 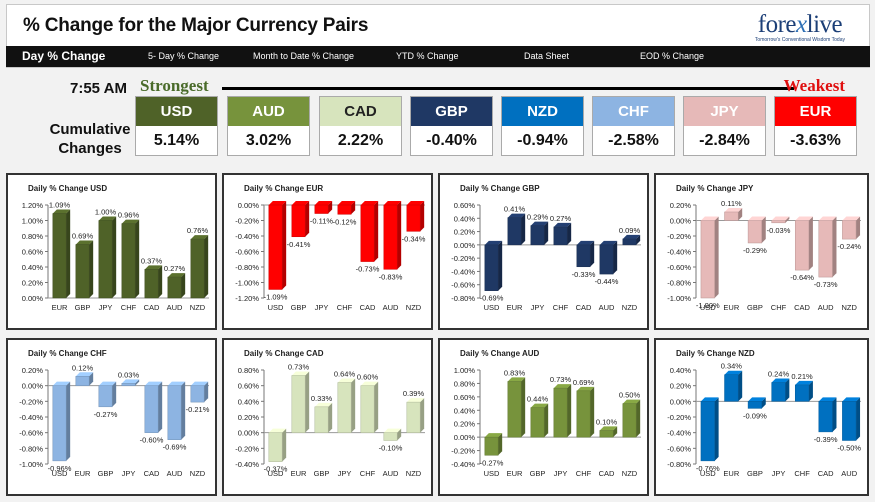 I want to click on data-label: 0.12%, so click(x=83, y=367).